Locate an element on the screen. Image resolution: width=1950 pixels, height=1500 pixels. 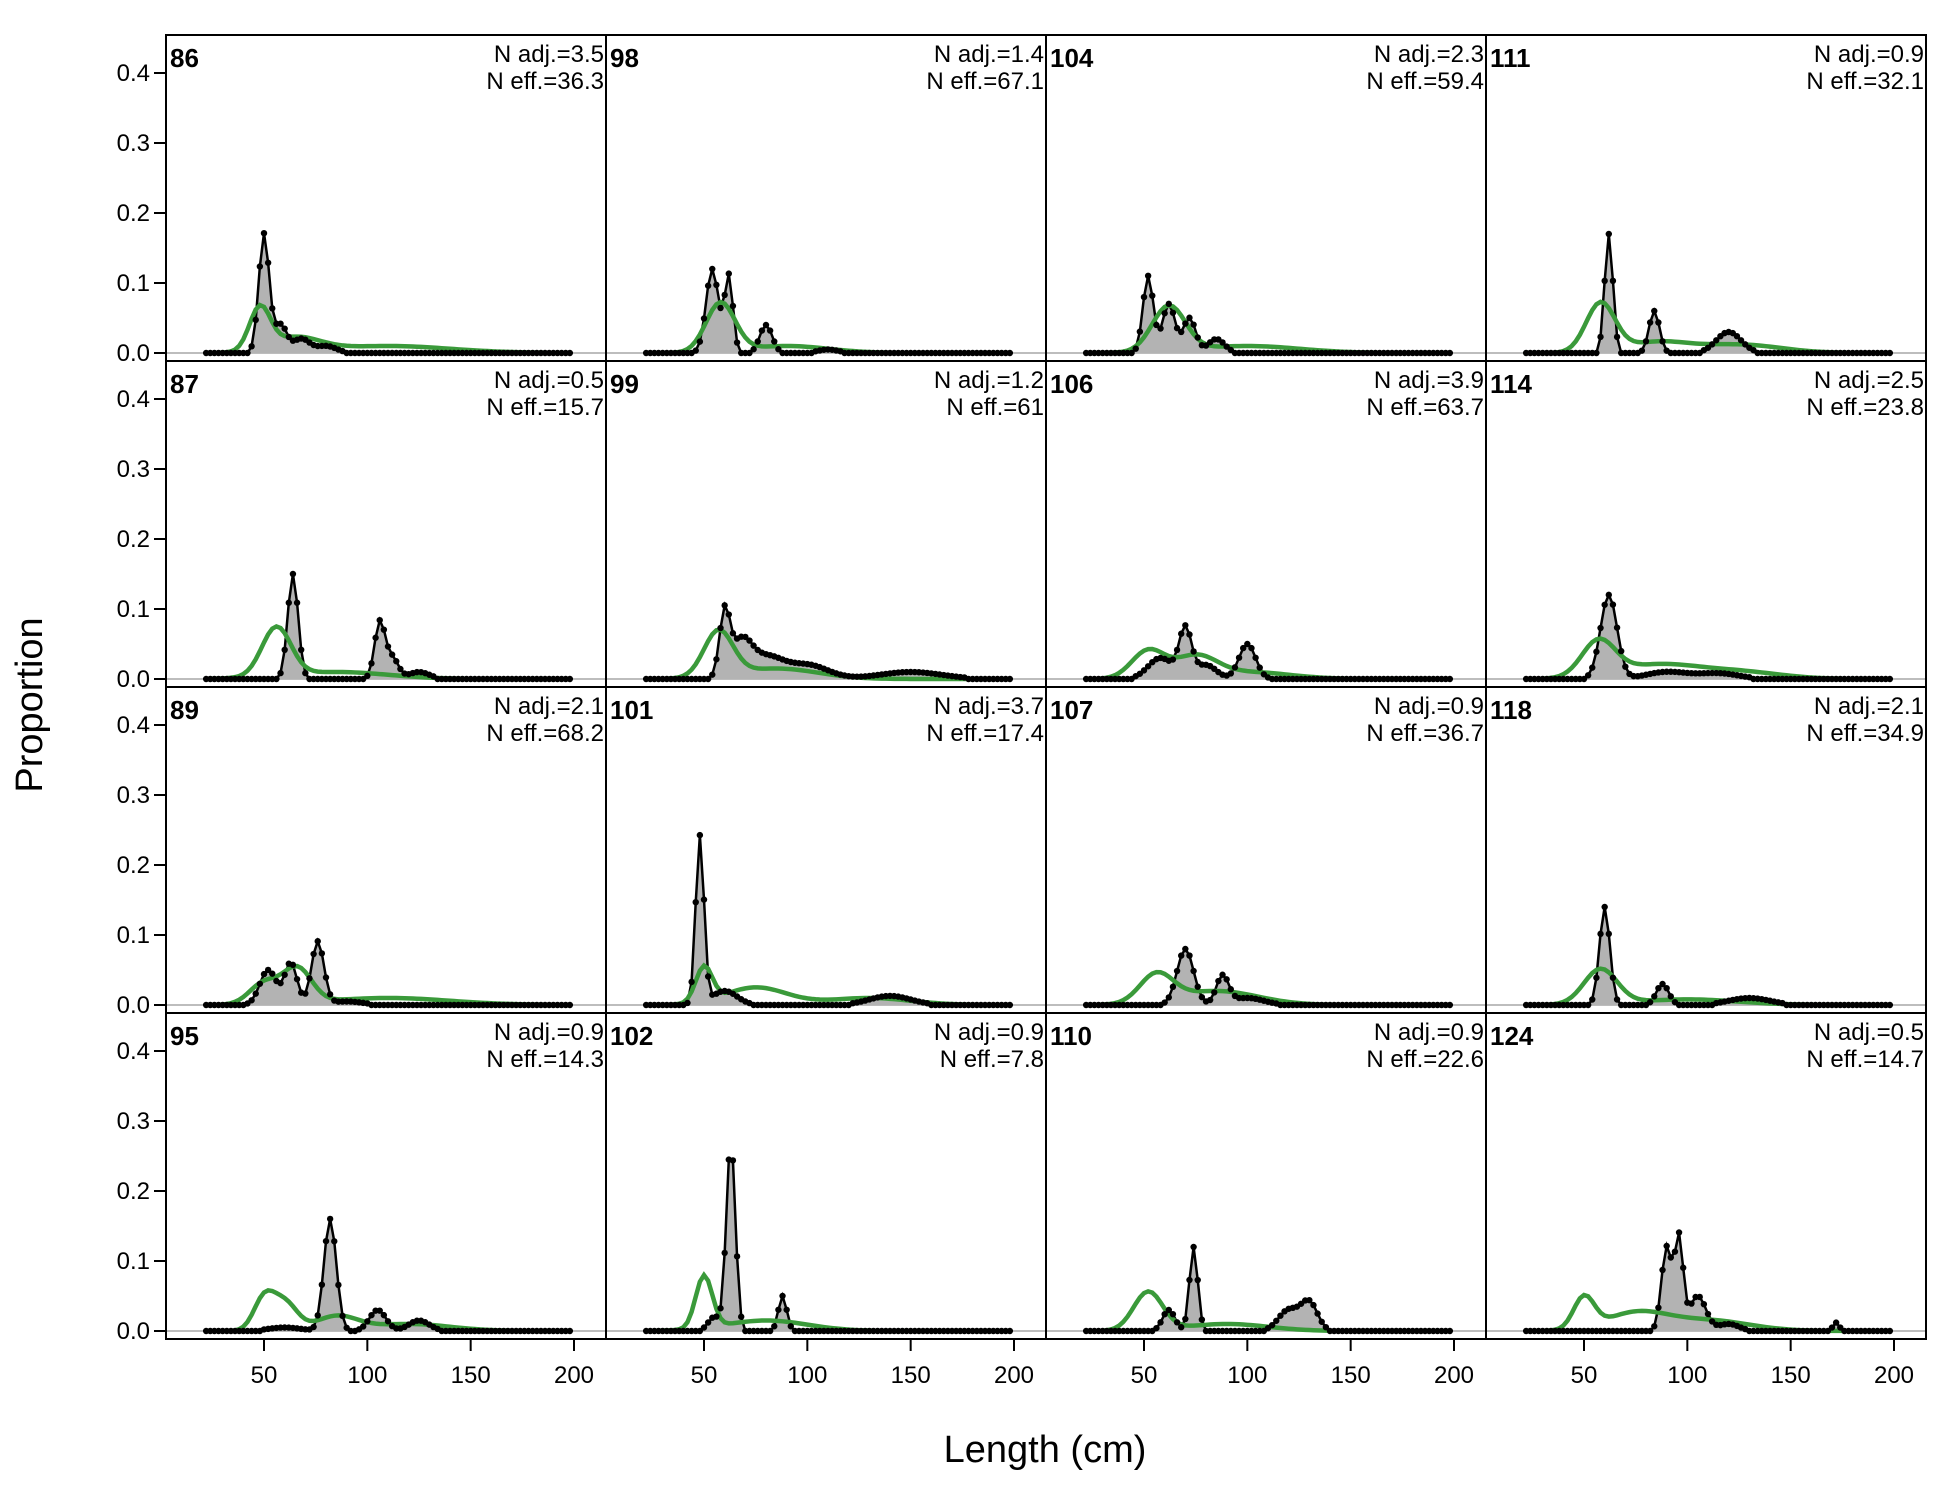
panel-110: 110 N adj.=0.9N eff.=22.6 is located at coordinates (1266, 1176).